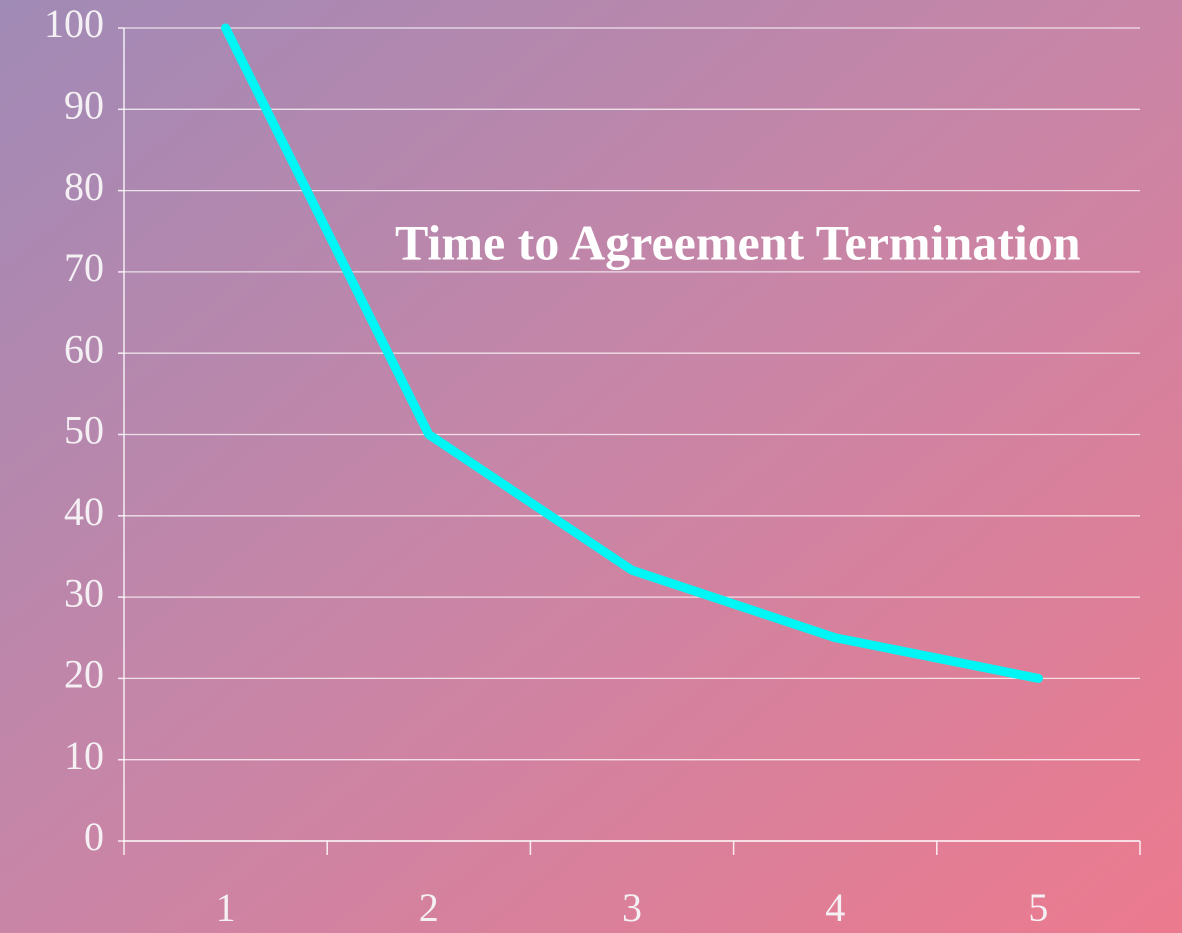  I want to click on y-tick-label: 10, so click(84, 755).